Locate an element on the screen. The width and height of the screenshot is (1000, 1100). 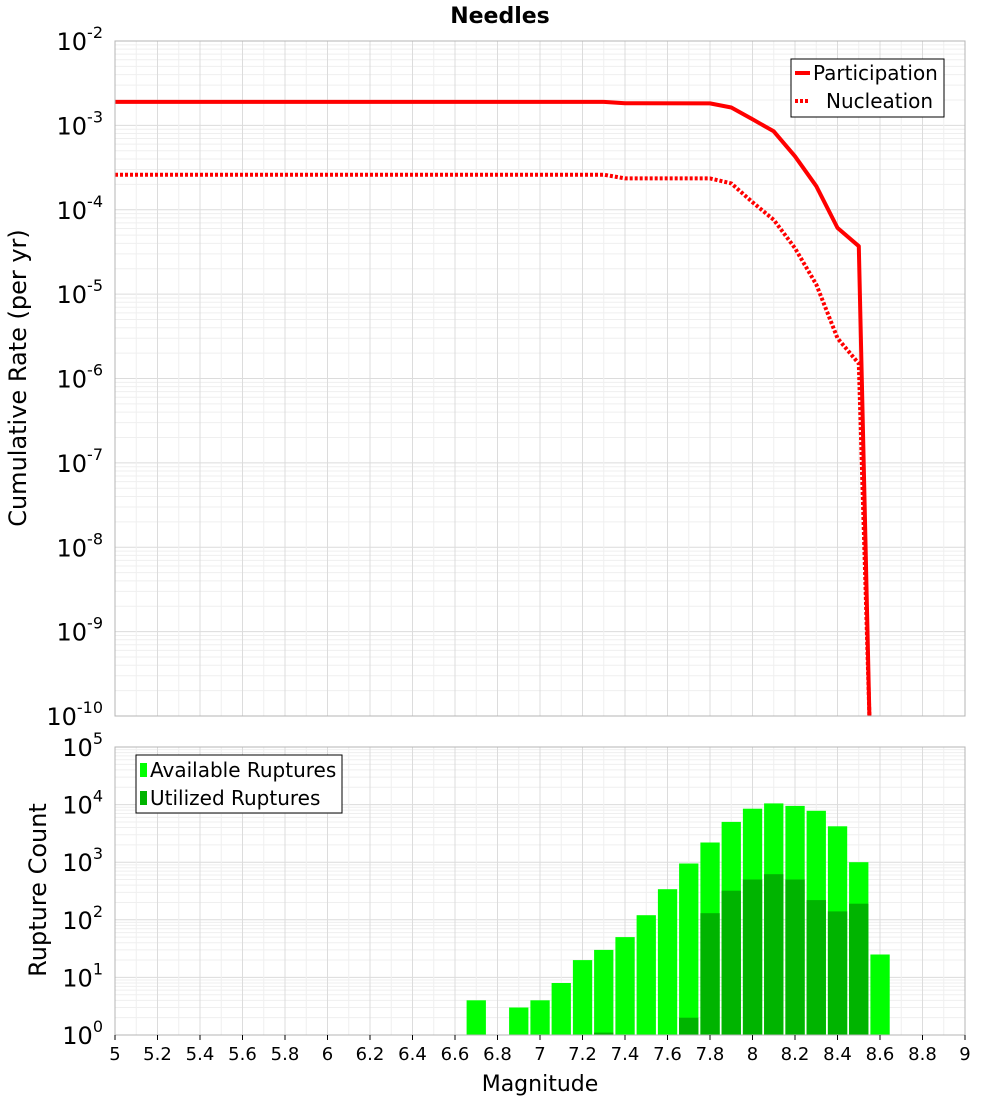
count-legend: Available Ruptures Utilized Ruptures is located at coordinates (239, 784).